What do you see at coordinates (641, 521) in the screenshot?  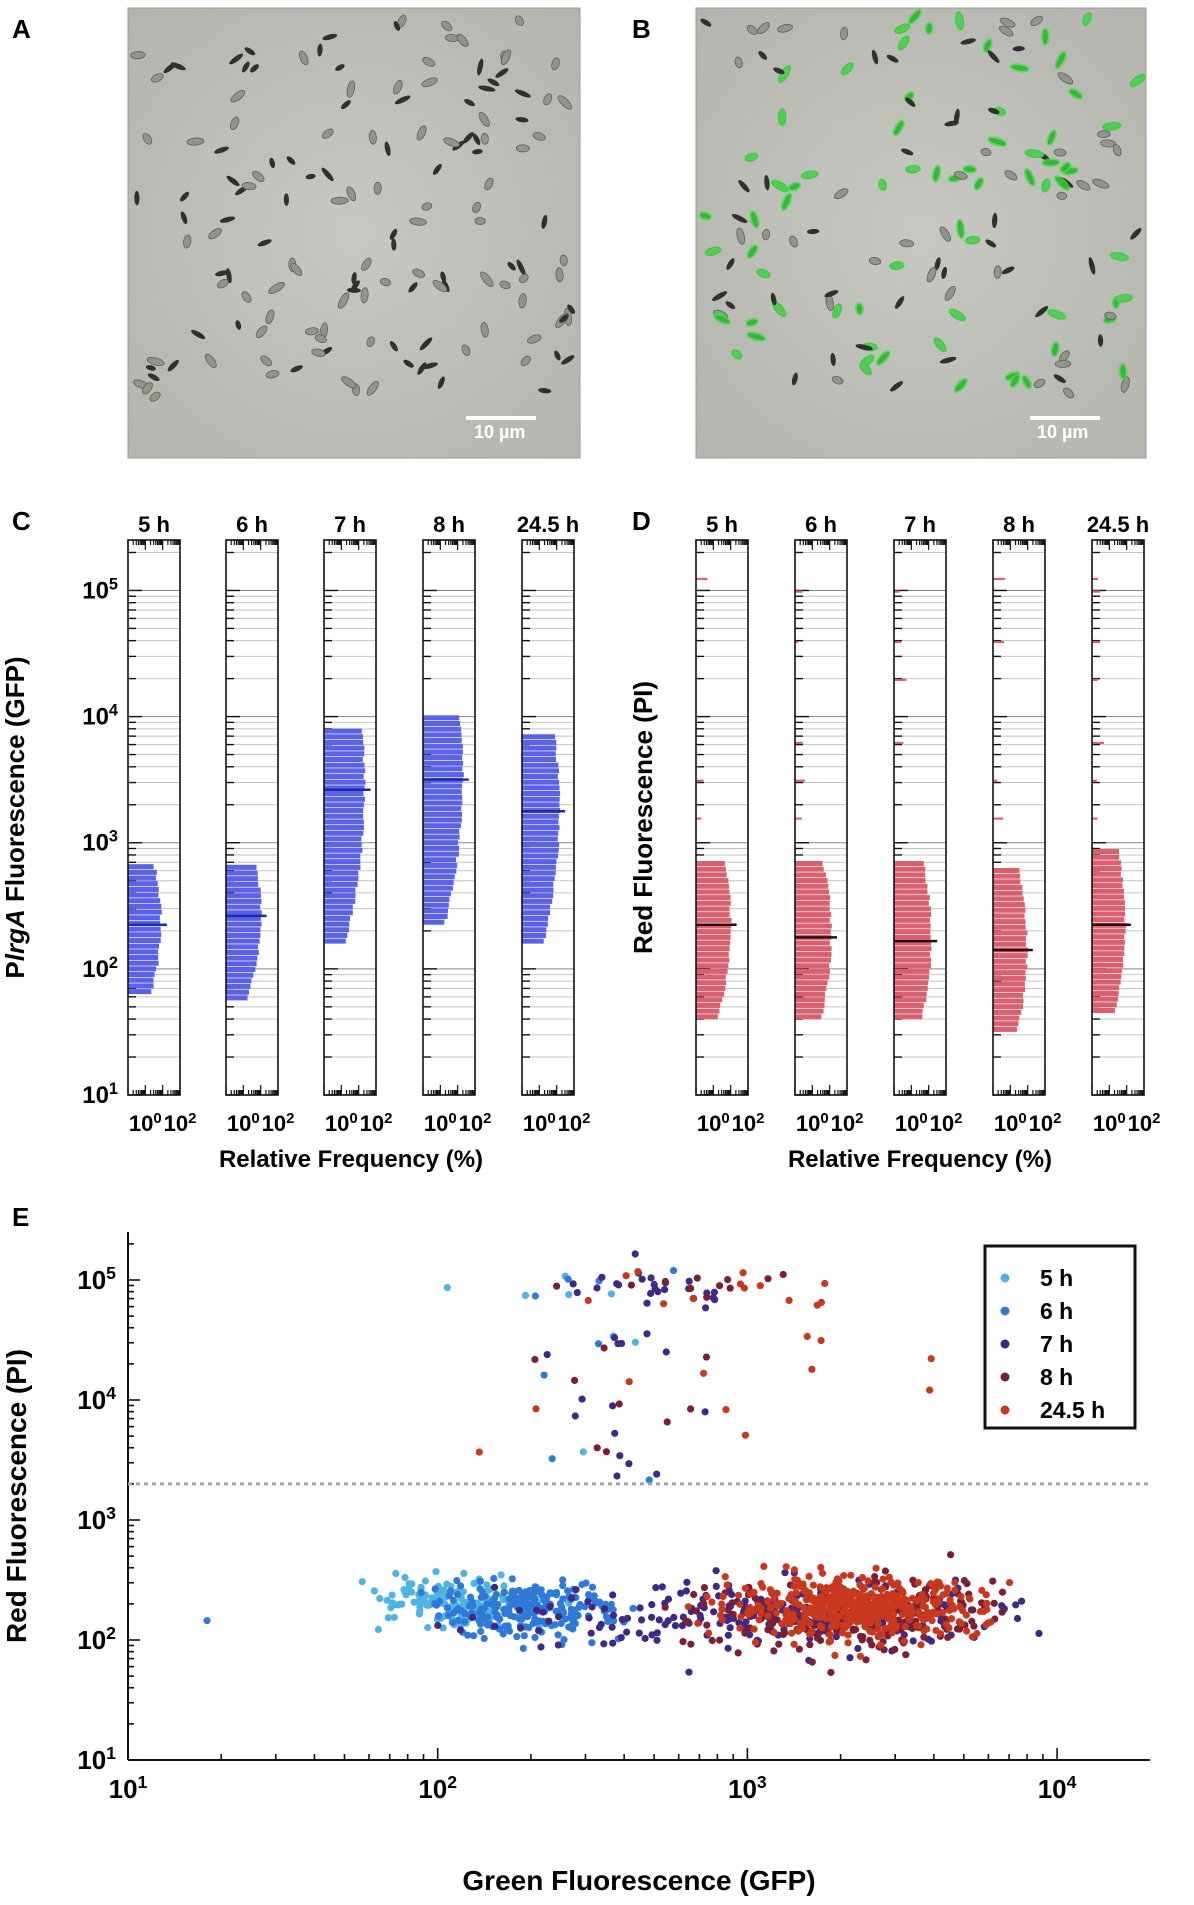 I see `panel-label-d: D` at bounding box center [641, 521].